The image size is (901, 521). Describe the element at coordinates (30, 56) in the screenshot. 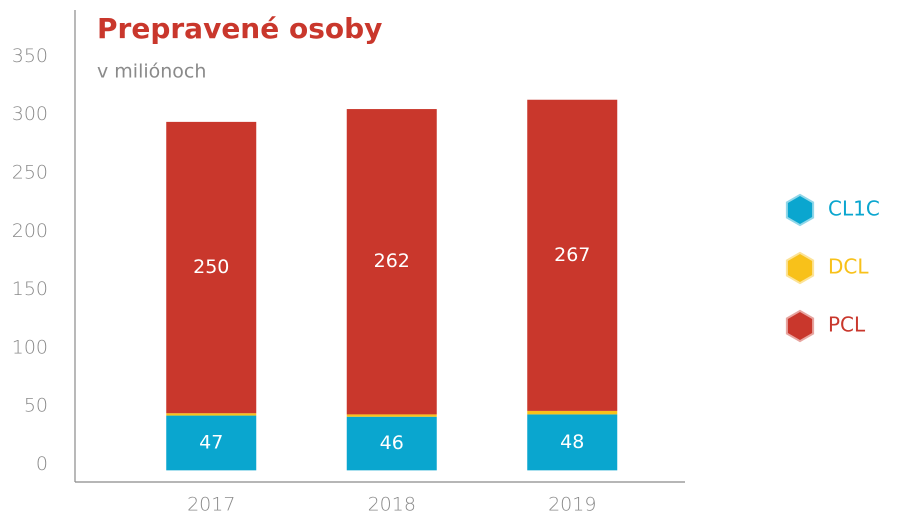

I see `y-tick-label: 350` at that location.